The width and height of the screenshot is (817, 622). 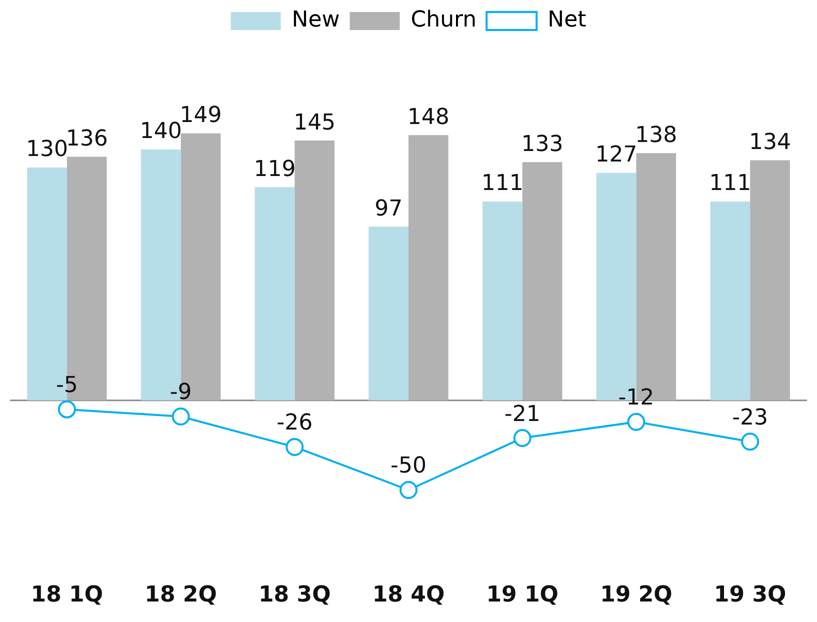 I want to click on data-label: -50, so click(x=408, y=466).